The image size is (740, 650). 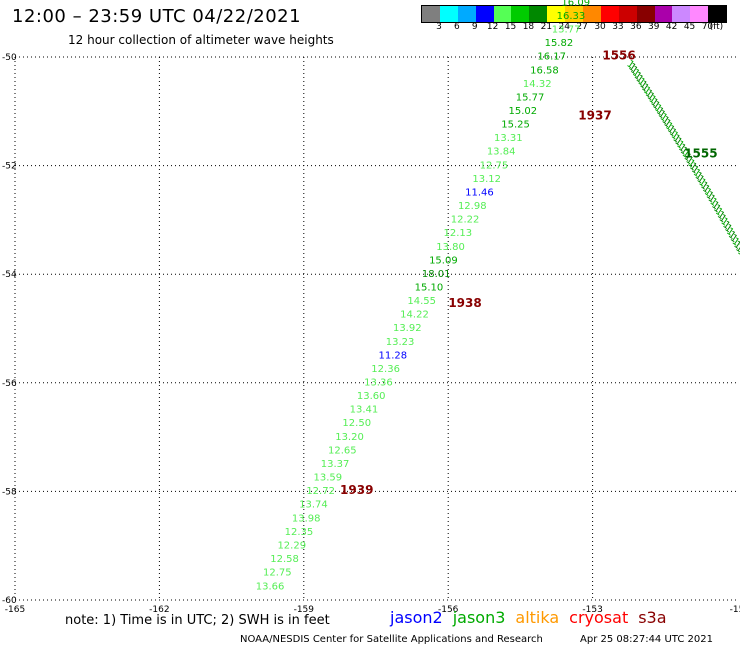 I want to click on swh-label: 13.59, so click(x=328, y=478).